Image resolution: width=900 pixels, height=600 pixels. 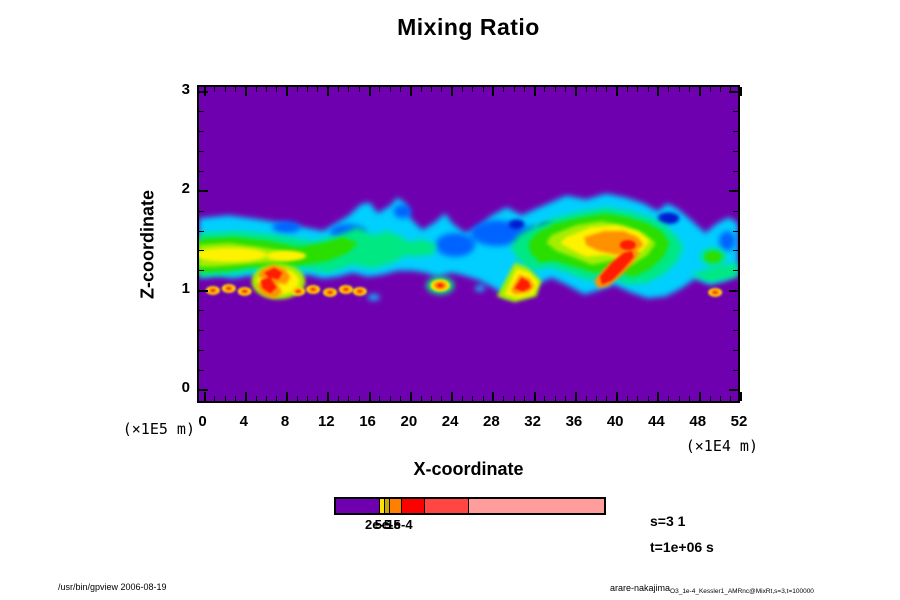 I want to click on heatmap-canvas, so click(x=468, y=248).